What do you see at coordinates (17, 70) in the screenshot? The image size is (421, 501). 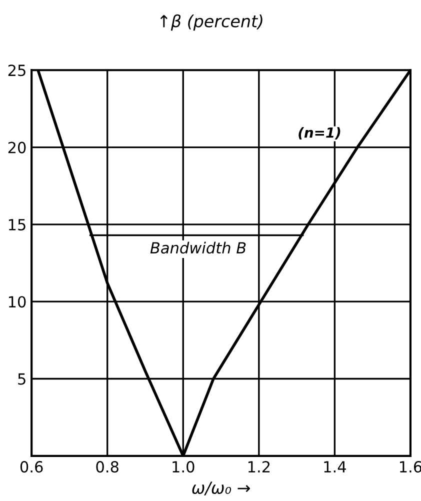 I see `y-tick-label: 25` at bounding box center [17, 70].